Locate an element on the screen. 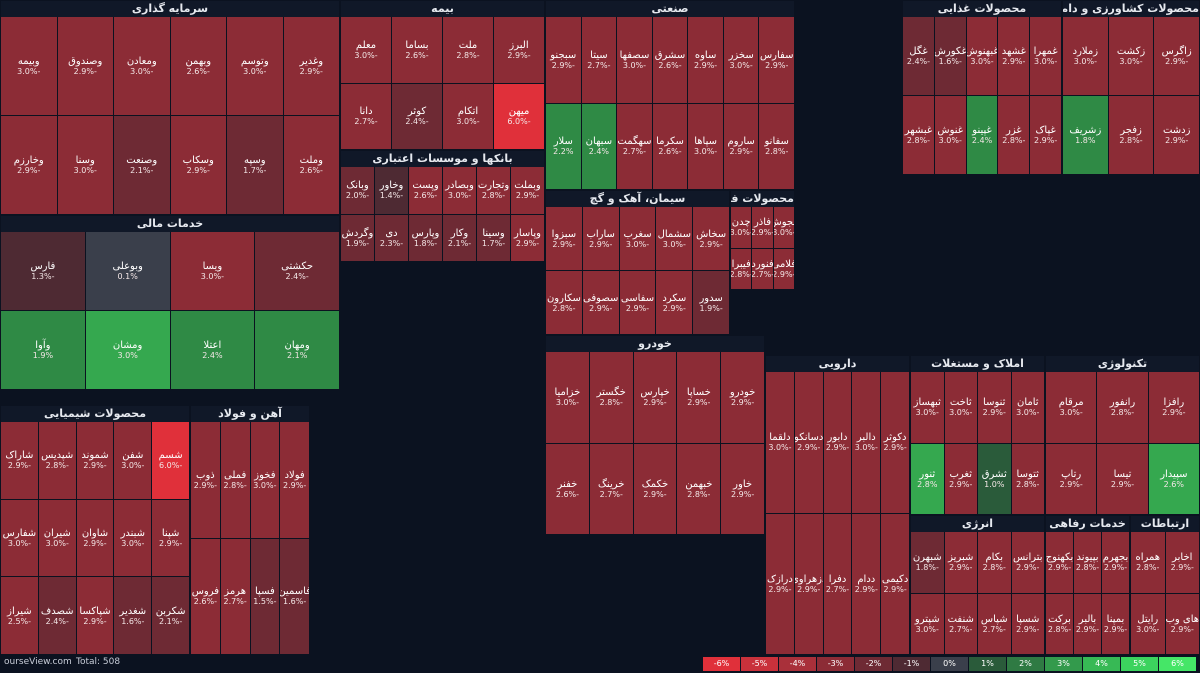 Image resolution: width=1200 pixels, height=673 pixels. stock-tile: زشریف 1.8% is located at coordinates (1085, 135).